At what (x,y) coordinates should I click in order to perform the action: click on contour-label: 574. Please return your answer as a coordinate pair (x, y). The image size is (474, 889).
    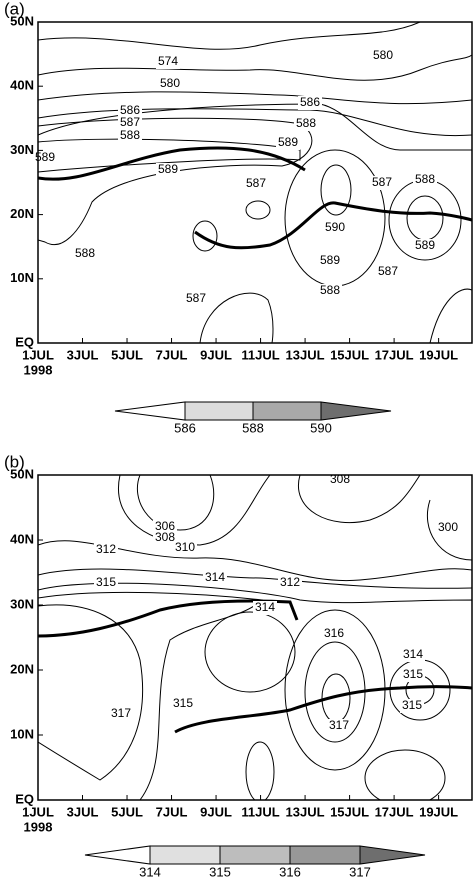
    Looking at the image, I should click on (168, 61).